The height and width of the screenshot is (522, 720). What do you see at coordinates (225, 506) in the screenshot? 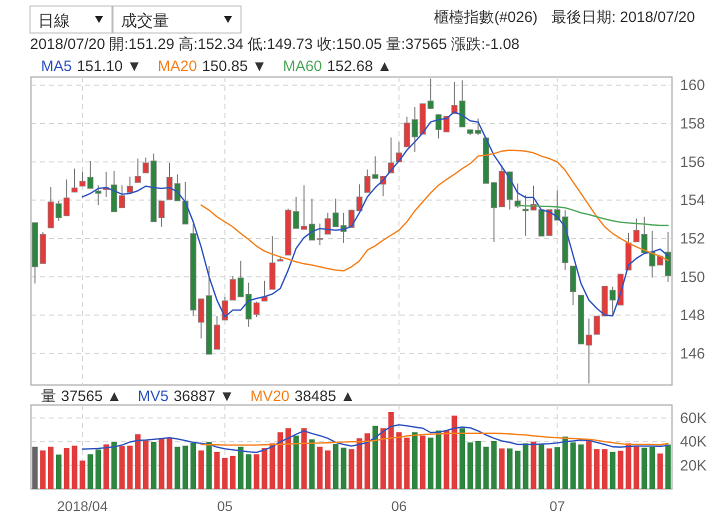
I see `x-tick-label: 05` at bounding box center [225, 506].